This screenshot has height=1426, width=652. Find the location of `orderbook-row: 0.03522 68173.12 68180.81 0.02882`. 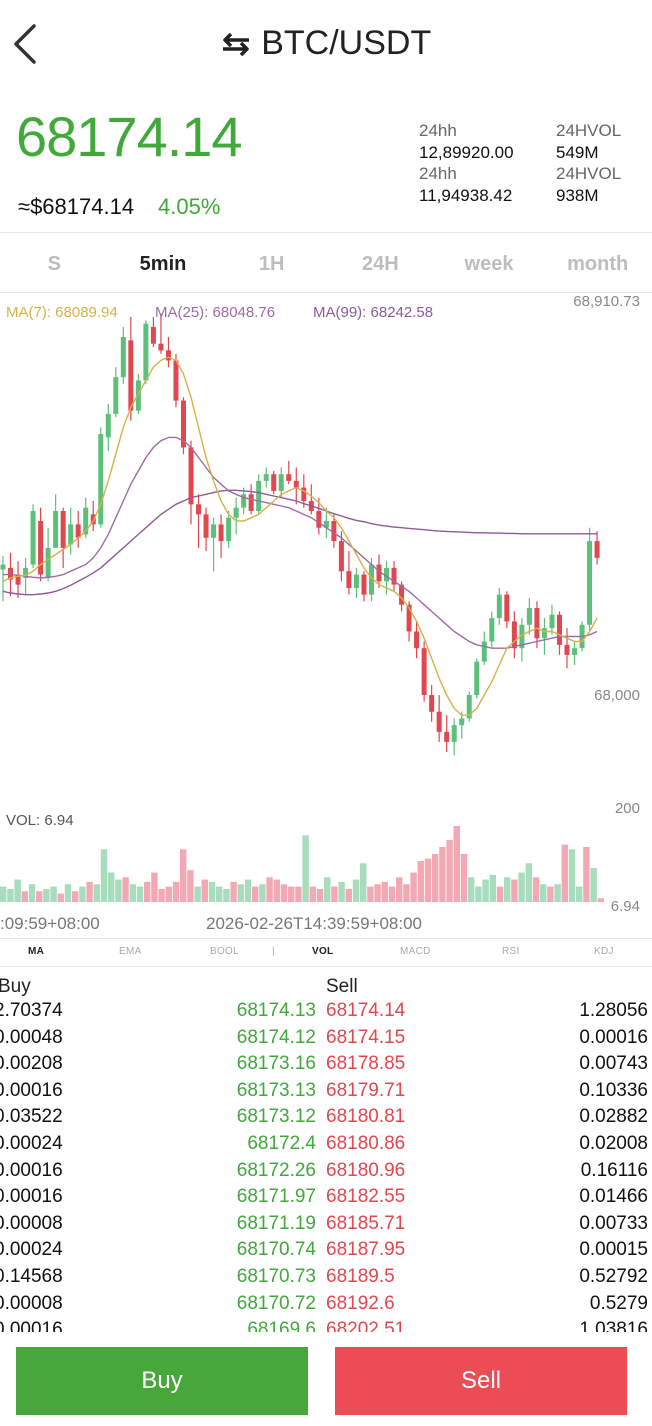

orderbook-row: 0.03522 68173.12 68180.81 0.02882 is located at coordinates (326, 1117).